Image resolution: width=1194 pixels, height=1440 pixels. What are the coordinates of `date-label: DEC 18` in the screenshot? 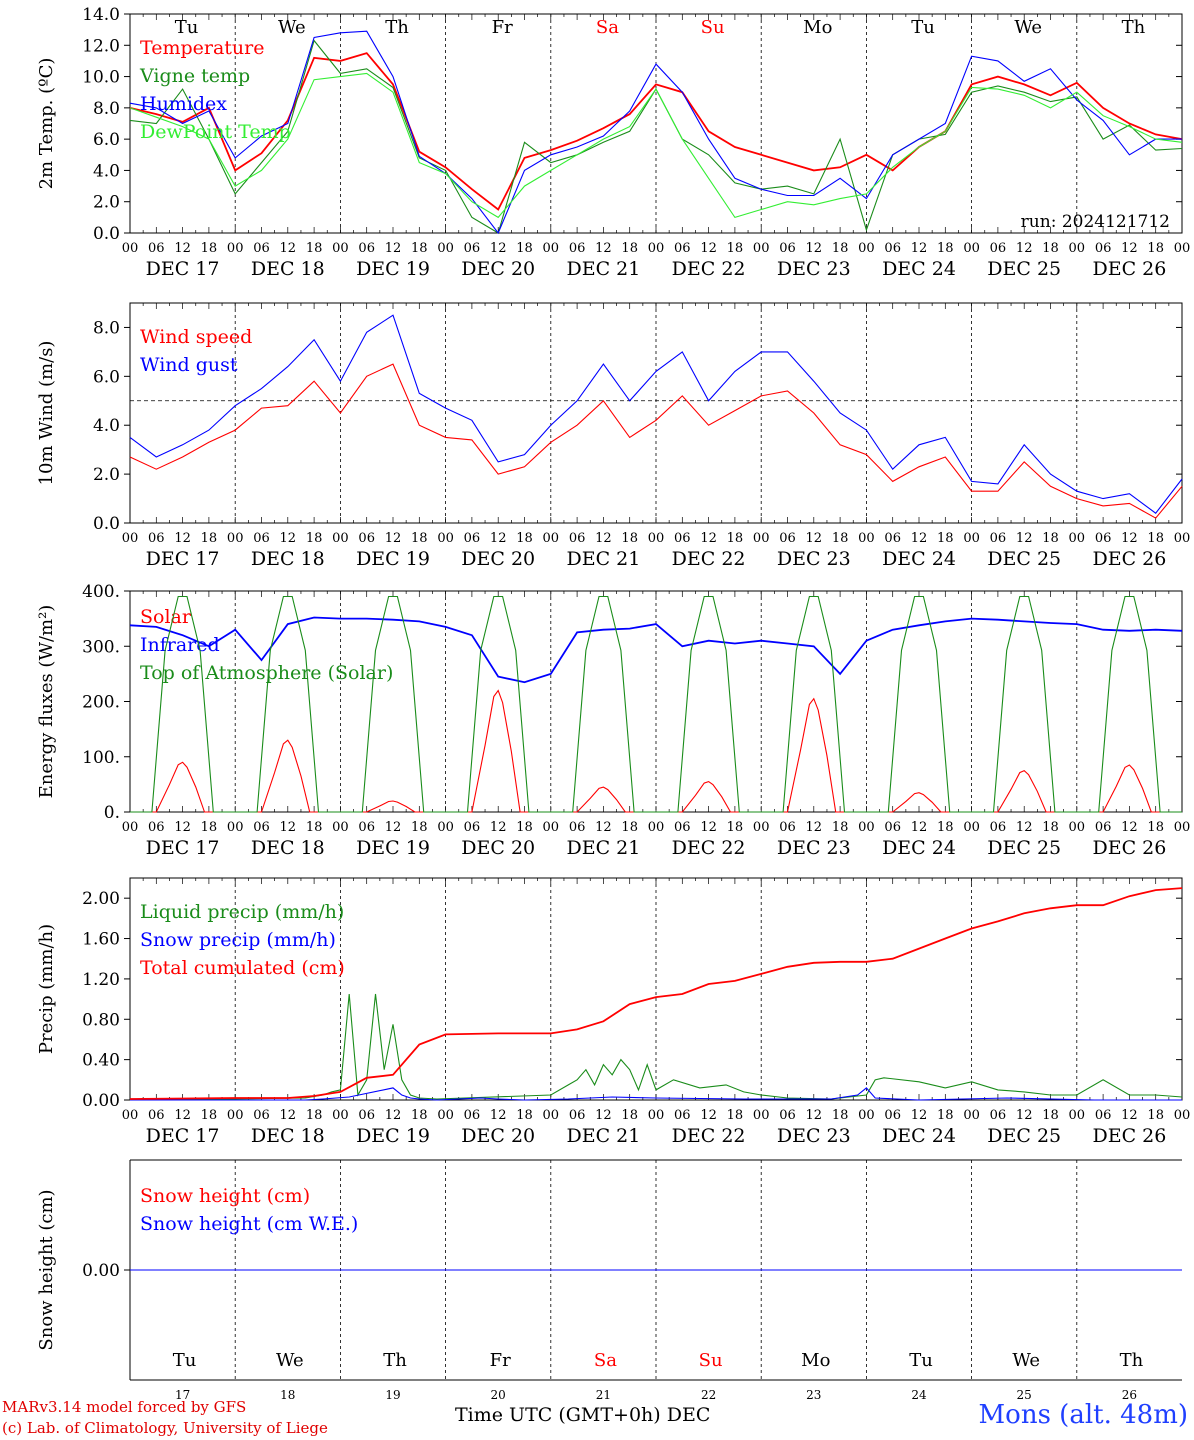 It's located at (288, 848).